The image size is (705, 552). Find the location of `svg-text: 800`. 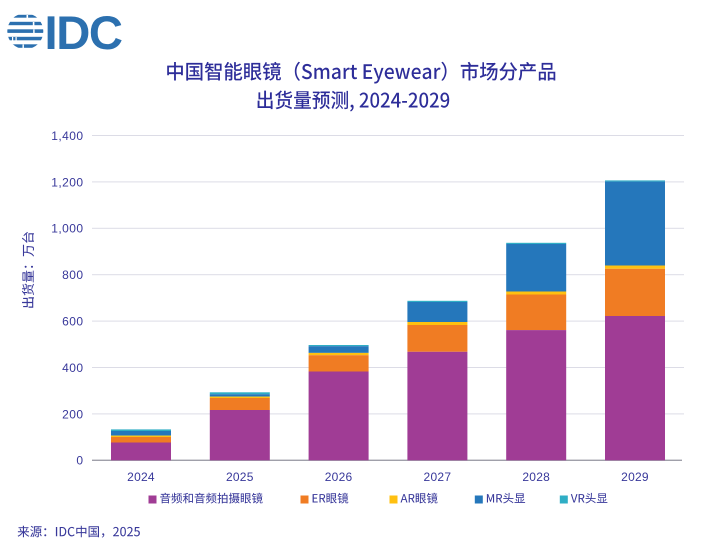

svg-text: 800 is located at coordinates (72, 275).